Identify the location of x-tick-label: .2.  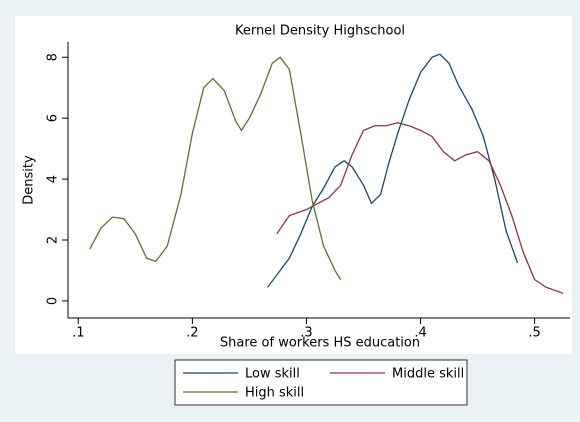
(192, 333).